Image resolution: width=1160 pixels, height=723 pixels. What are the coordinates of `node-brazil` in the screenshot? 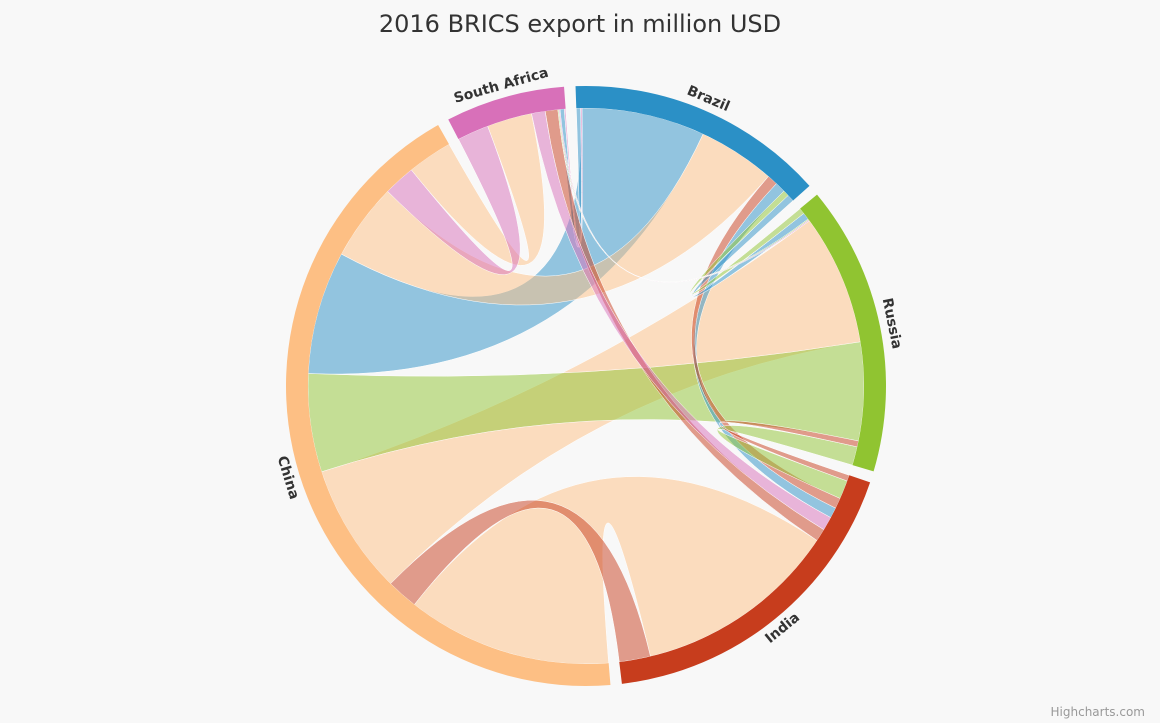 It's located at (692, 143).